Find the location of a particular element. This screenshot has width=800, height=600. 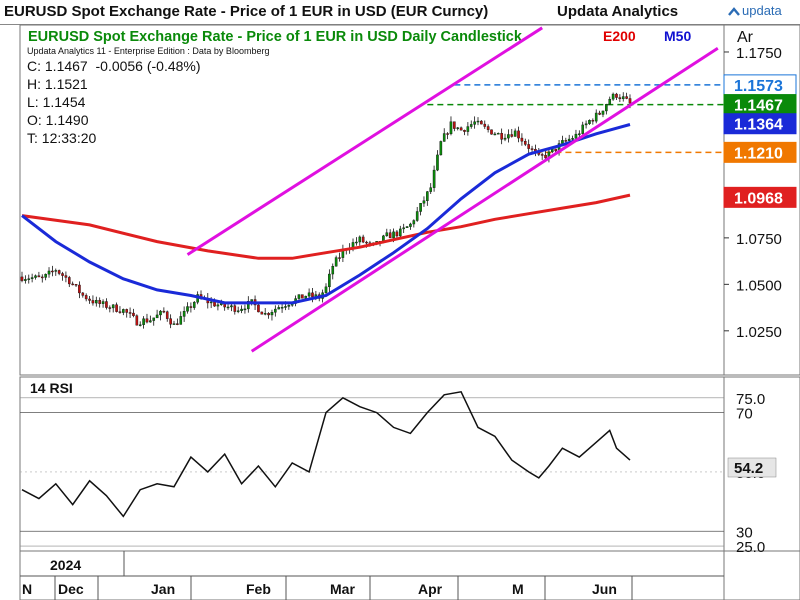

vendor-name: Updata Analytics is located at coordinates (618, 11).